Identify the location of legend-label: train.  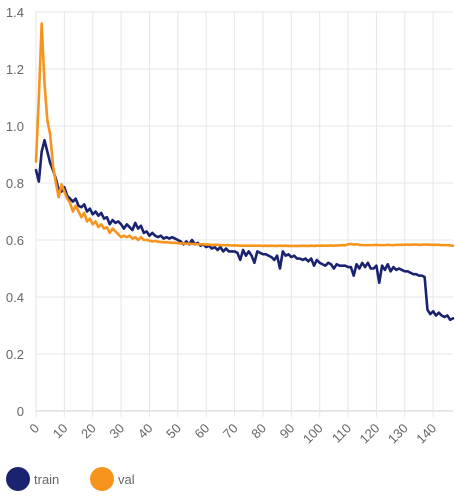
(46, 479).